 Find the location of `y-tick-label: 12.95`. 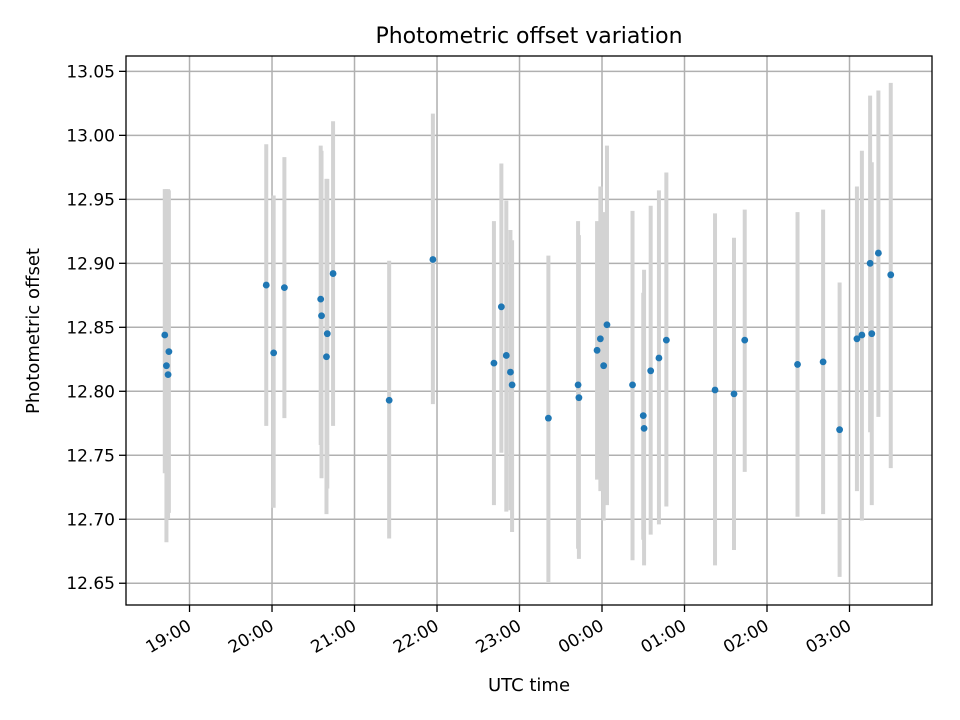

y-tick-label: 12.95 is located at coordinates (90, 200).